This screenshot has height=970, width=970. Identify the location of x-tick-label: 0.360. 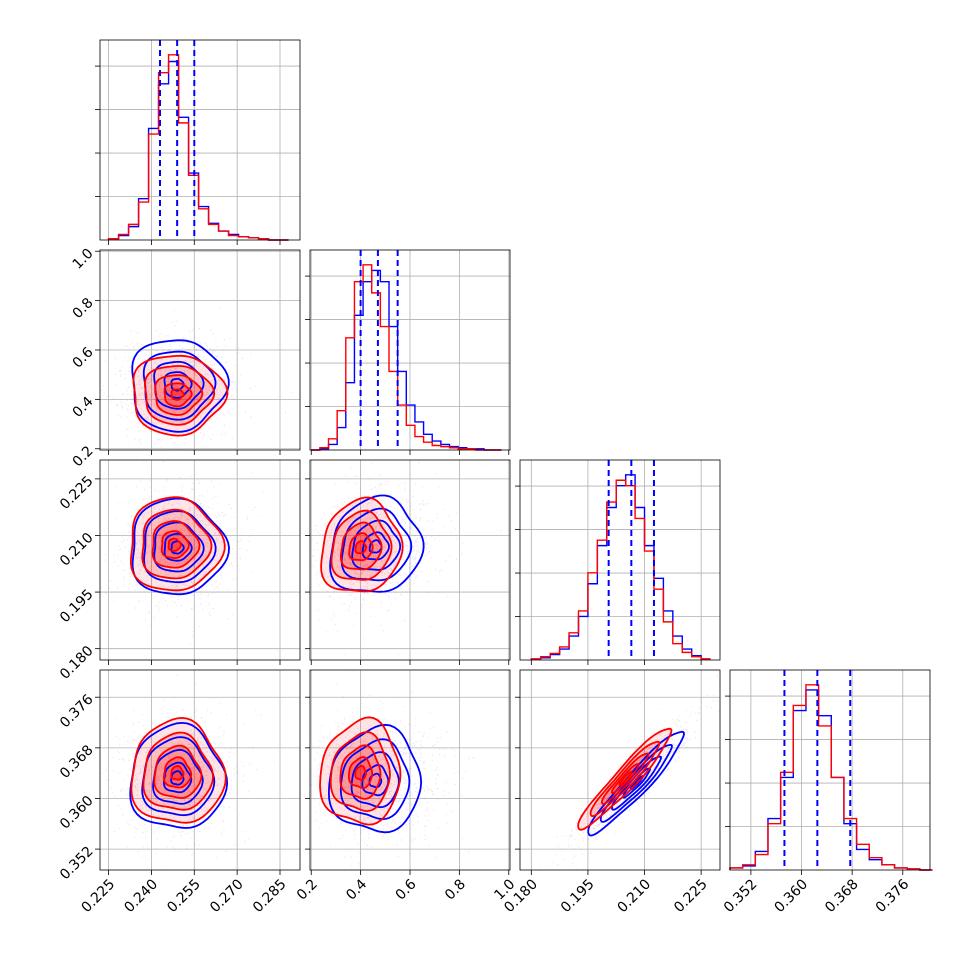
(792, 896).